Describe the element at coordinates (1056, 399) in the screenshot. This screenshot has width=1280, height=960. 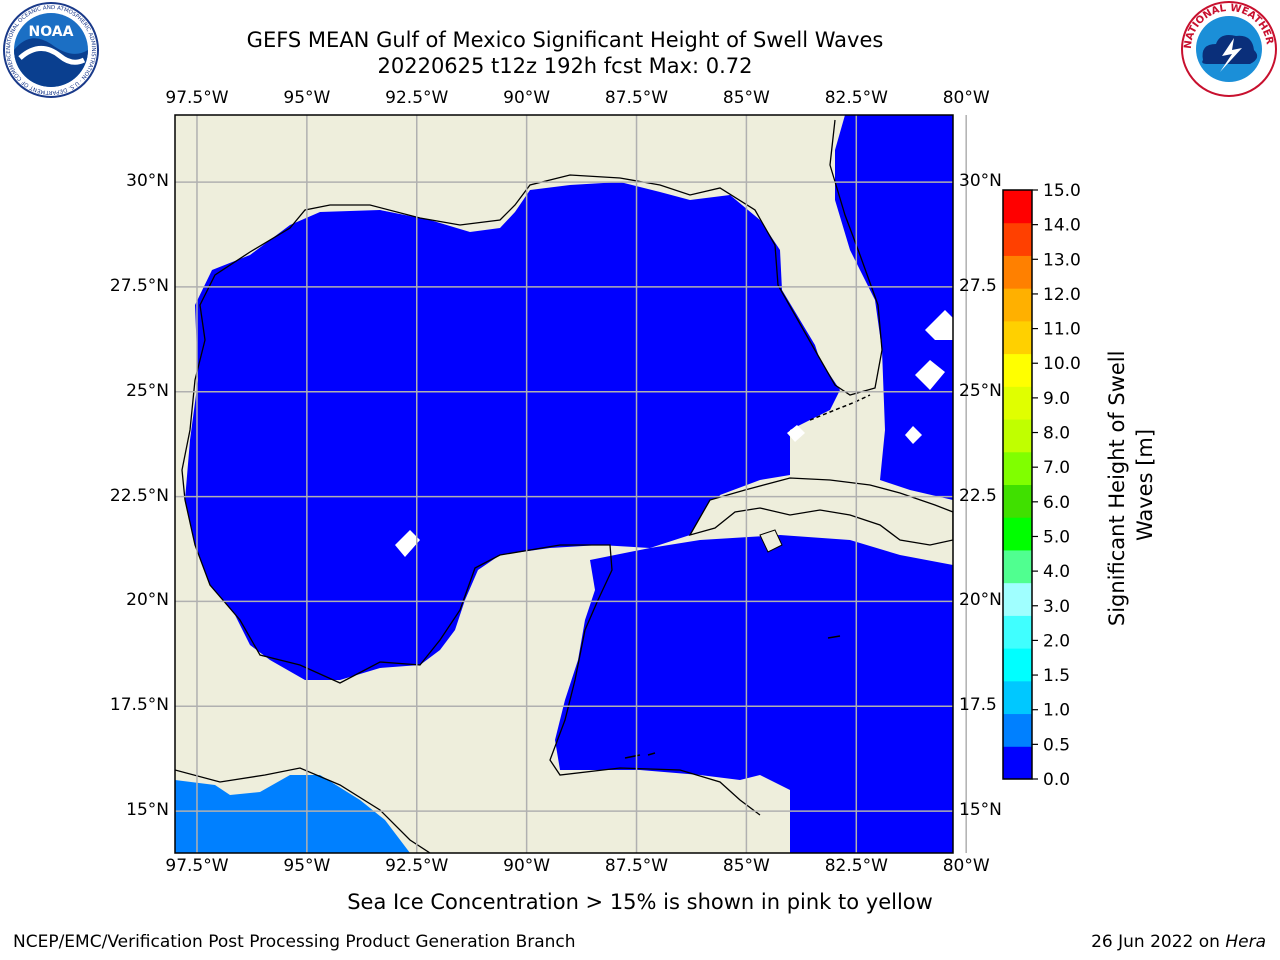
I see `colorbar-tick-label: 9.0` at that location.